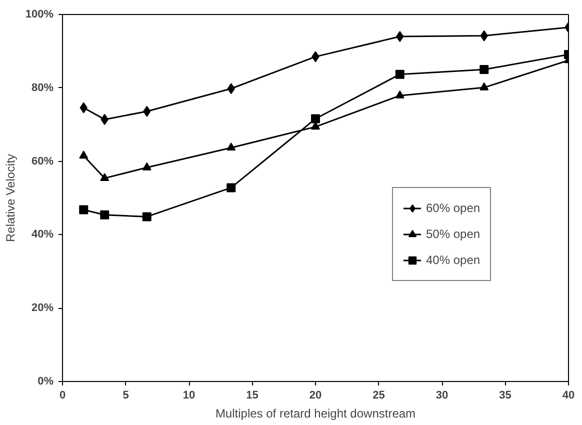  Describe the element at coordinates (189, 396) in the screenshot. I see `x-tick-label: 10` at that location.